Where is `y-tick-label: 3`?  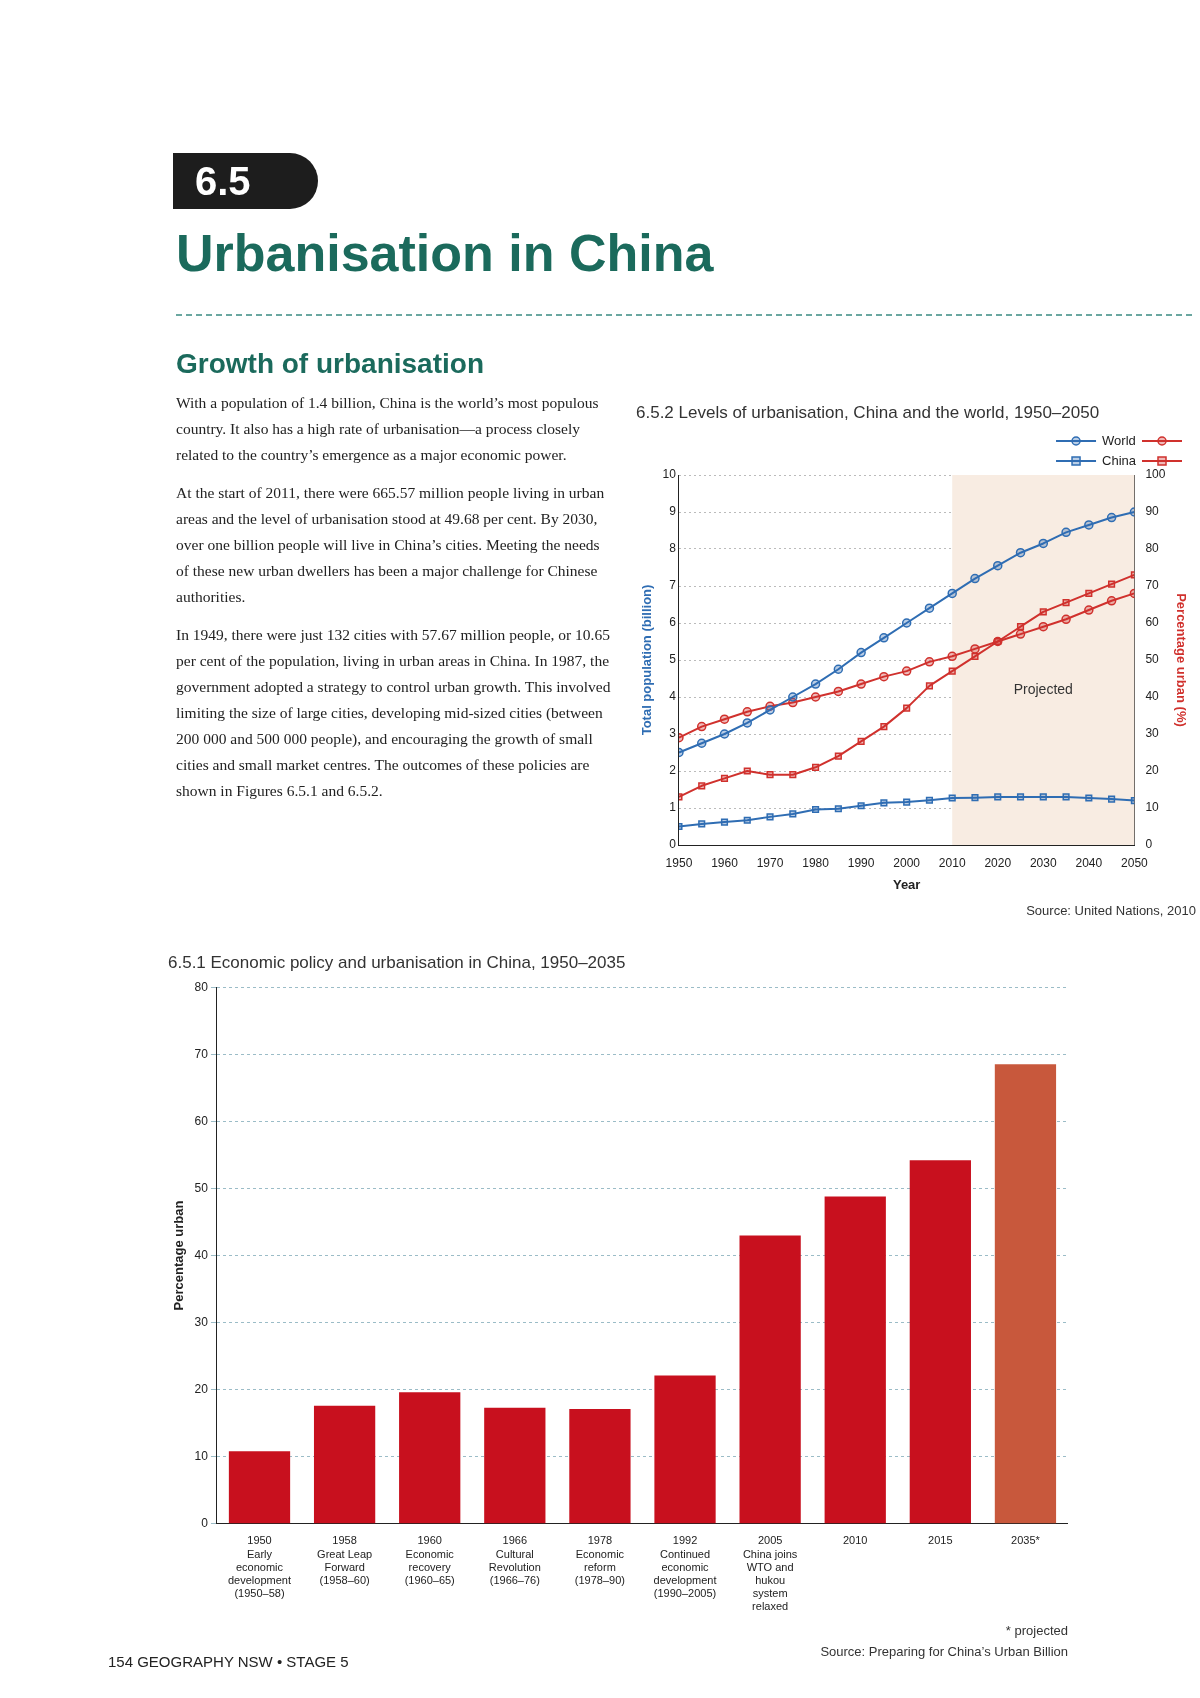
y-tick-label: 3 is located at coordinates (673, 733).